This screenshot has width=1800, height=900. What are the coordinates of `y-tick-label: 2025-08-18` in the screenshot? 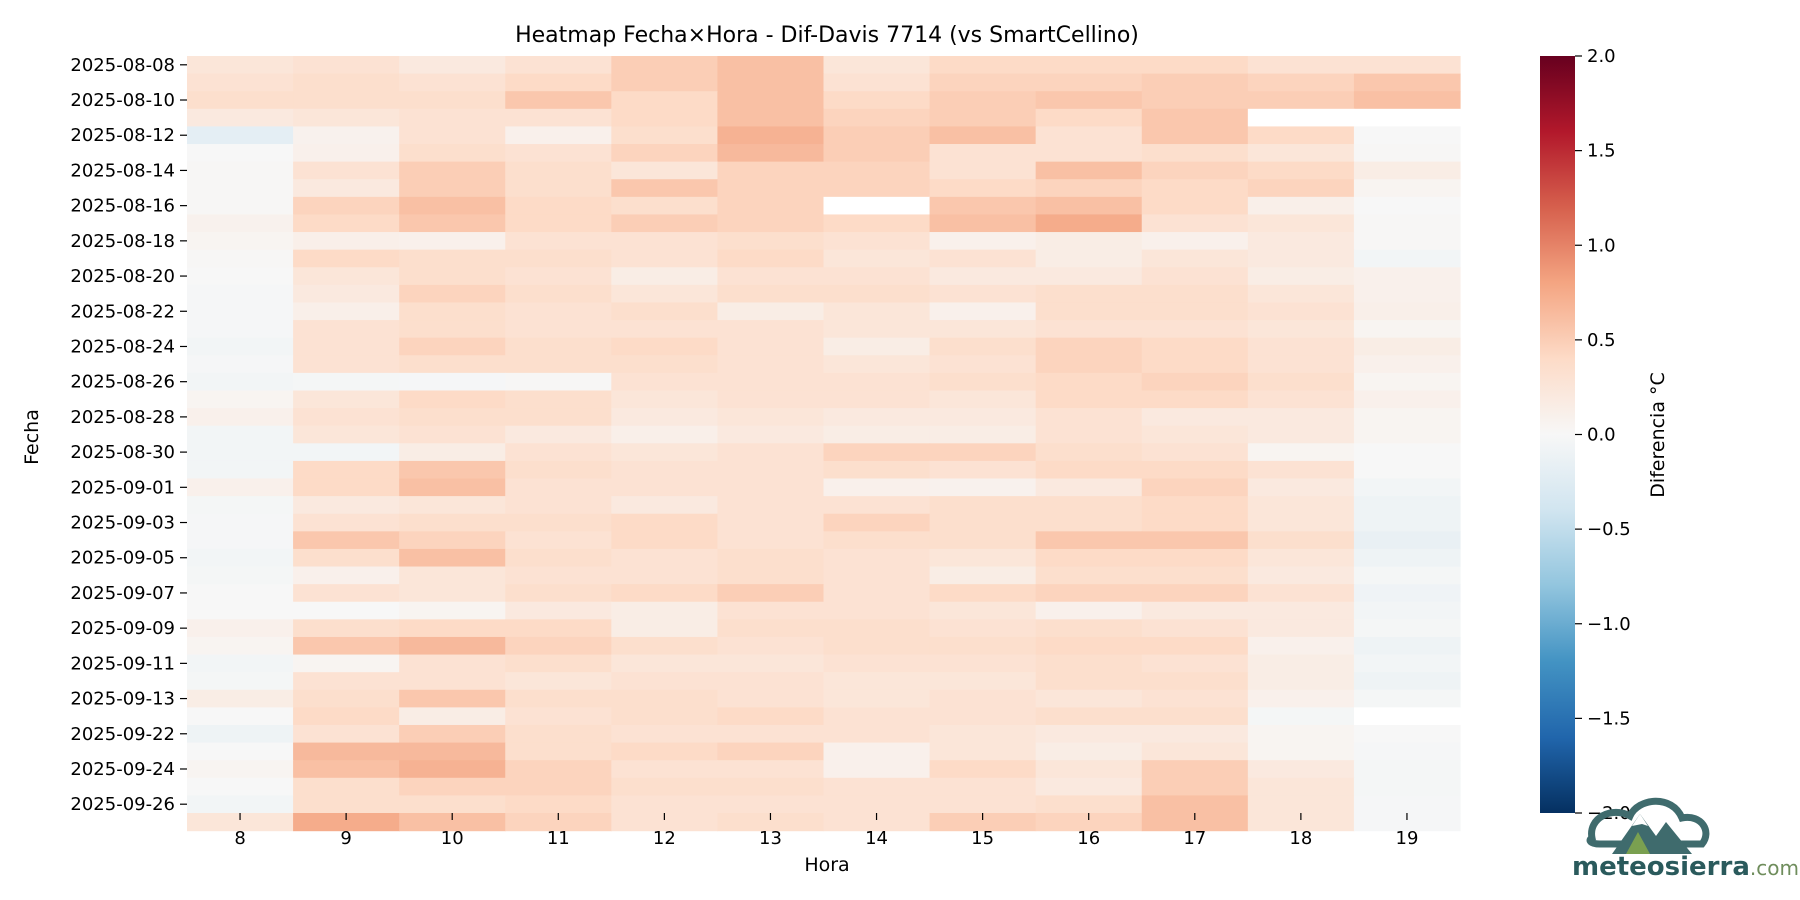 It's located at (122, 241).